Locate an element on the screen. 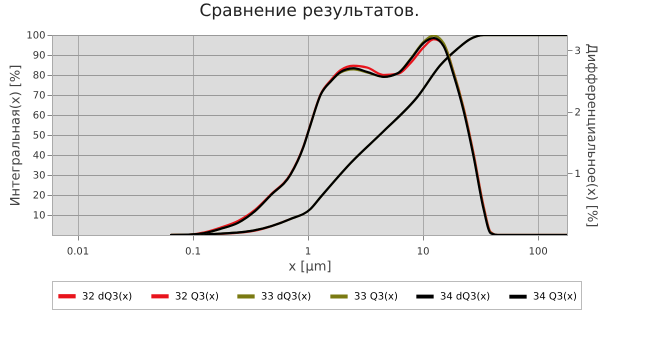  y-tick-label: 90 is located at coordinates (39, 56).